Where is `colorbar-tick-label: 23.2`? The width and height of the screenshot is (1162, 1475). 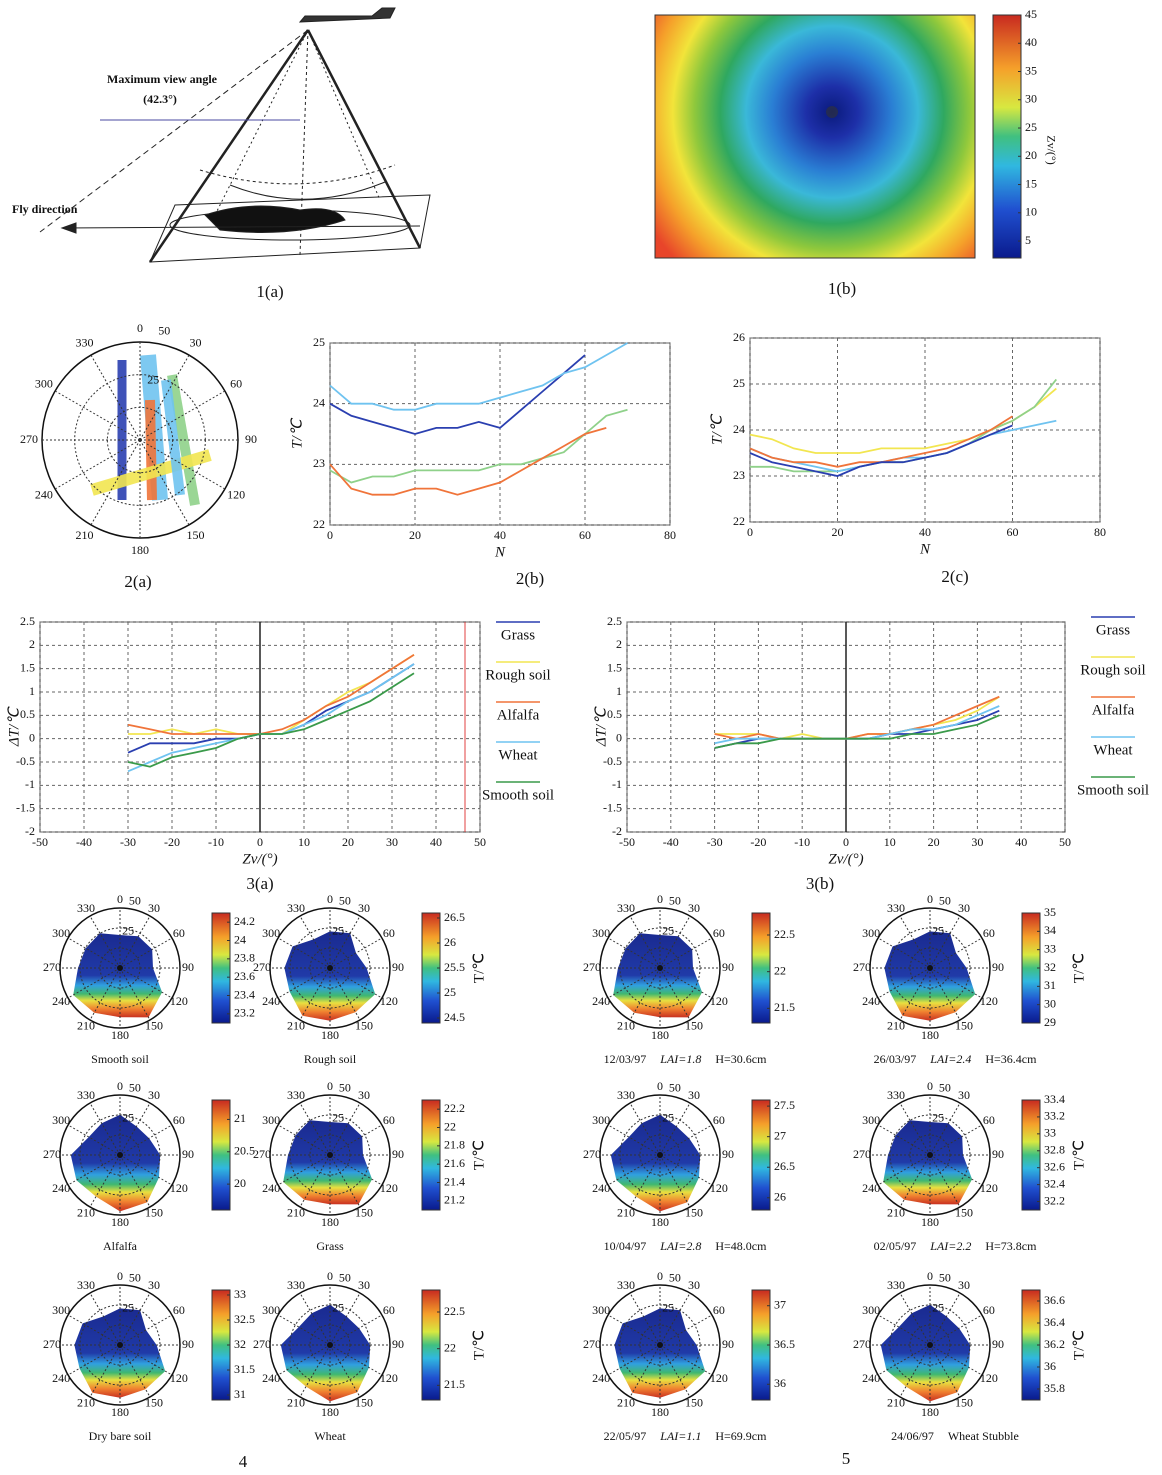 colorbar-tick-label: 23.2 is located at coordinates (244, 1013).